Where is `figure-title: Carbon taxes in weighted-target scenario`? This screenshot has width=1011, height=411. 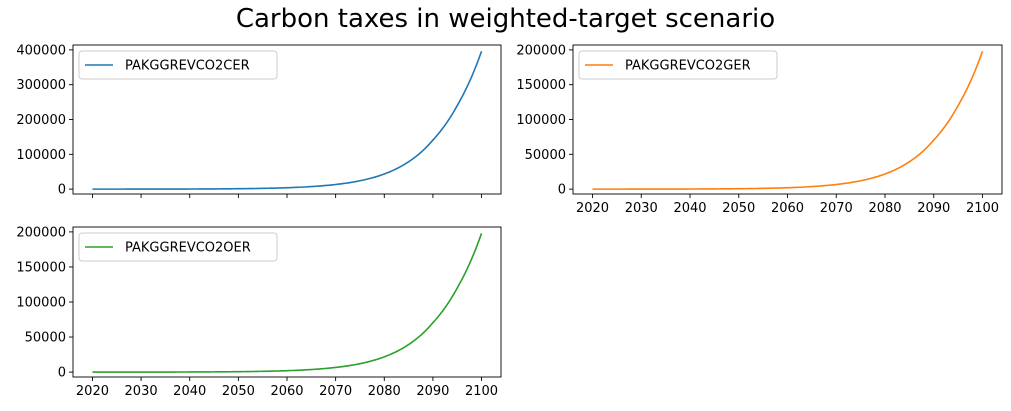 figure-title: Carbon taxes in weighted-target scenario is located at coordinates (505, 19).